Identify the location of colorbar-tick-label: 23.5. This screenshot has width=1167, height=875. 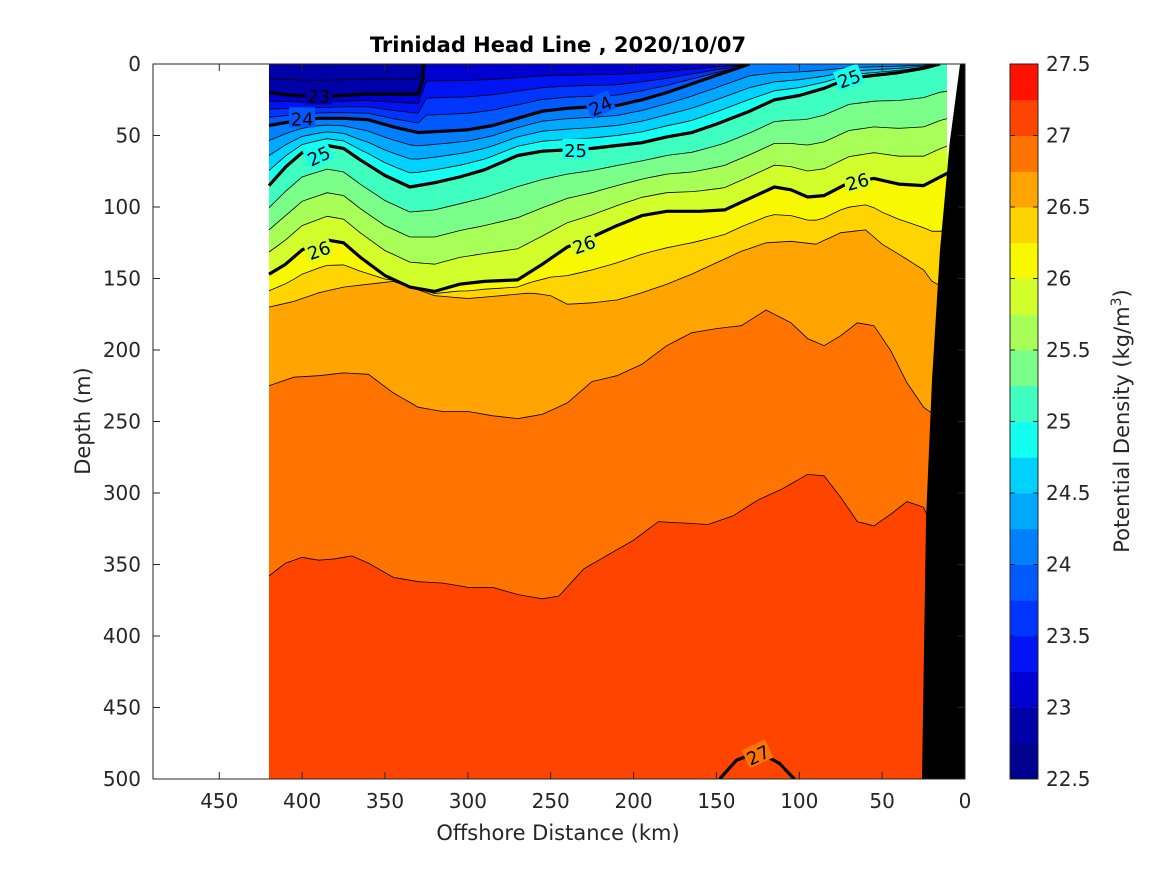
(1068, 636).